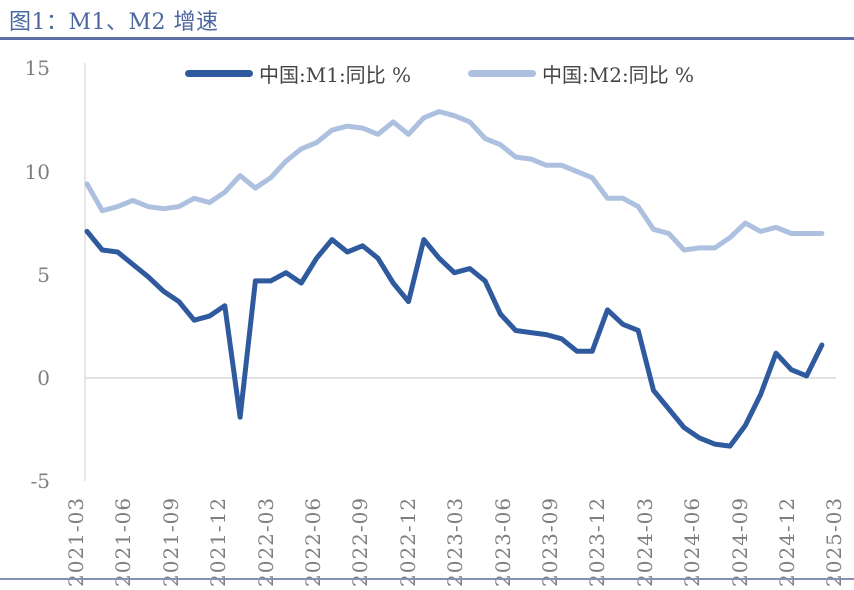  I want to click on x-axis-tick-label: 2024-09, so click(739, 541).